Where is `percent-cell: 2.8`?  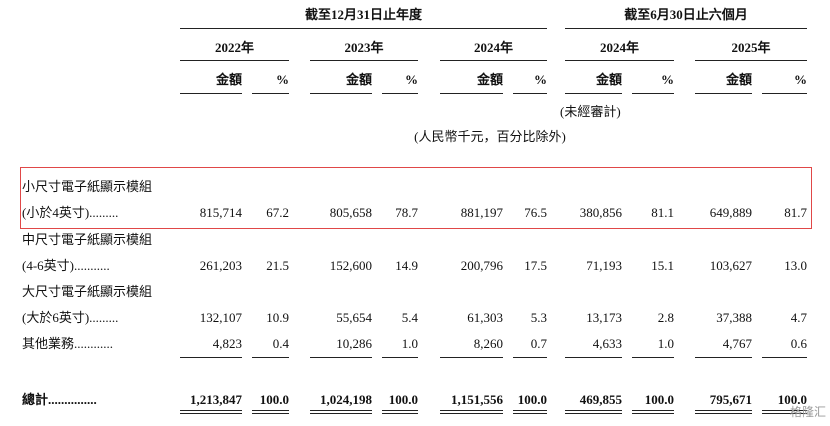
percent-cell: 2.8 is located at coordinates (665, 317).